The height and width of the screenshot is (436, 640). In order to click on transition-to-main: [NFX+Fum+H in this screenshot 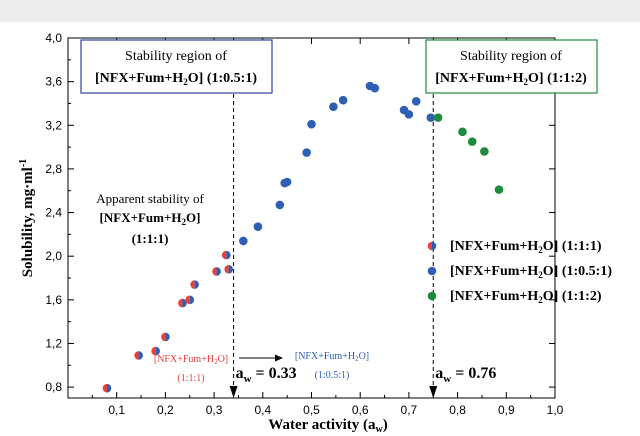, I will do `click(325, 356)`.